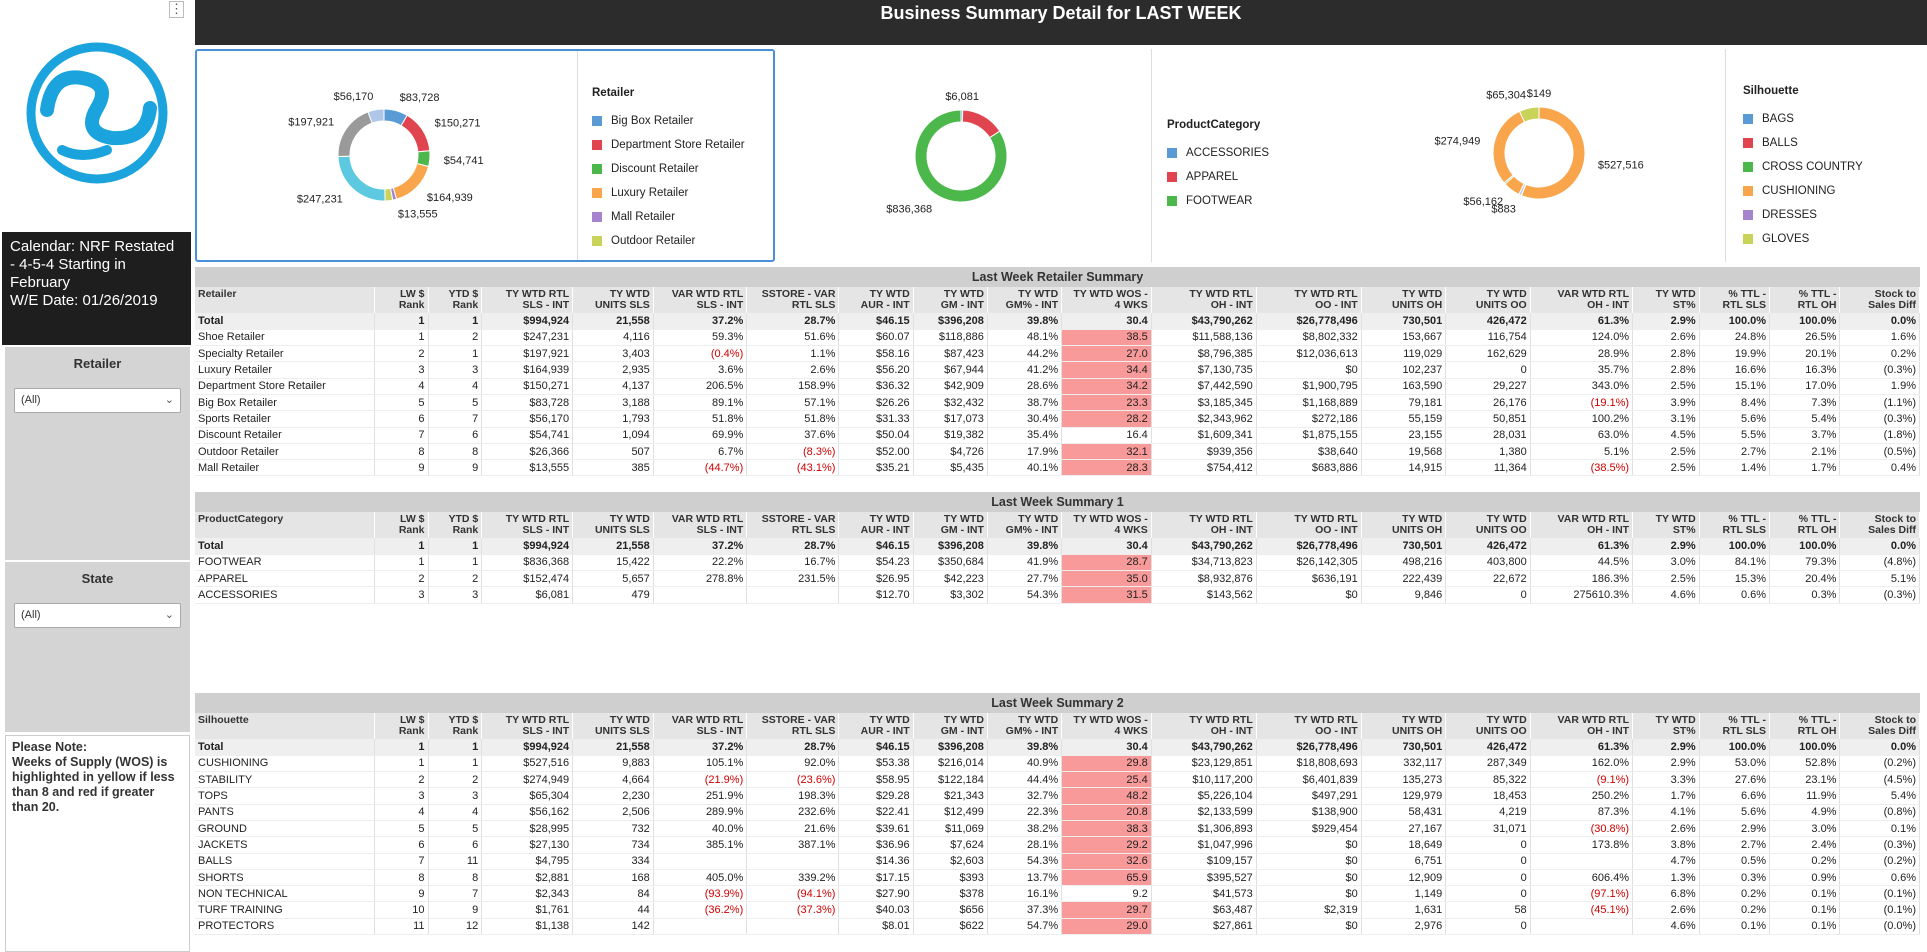 This screenshot has width=1927, height=952. Describe the element at coordinates (1218, 153) in the screenshot. I see `legend-item: ACCESSORIES` at that location.